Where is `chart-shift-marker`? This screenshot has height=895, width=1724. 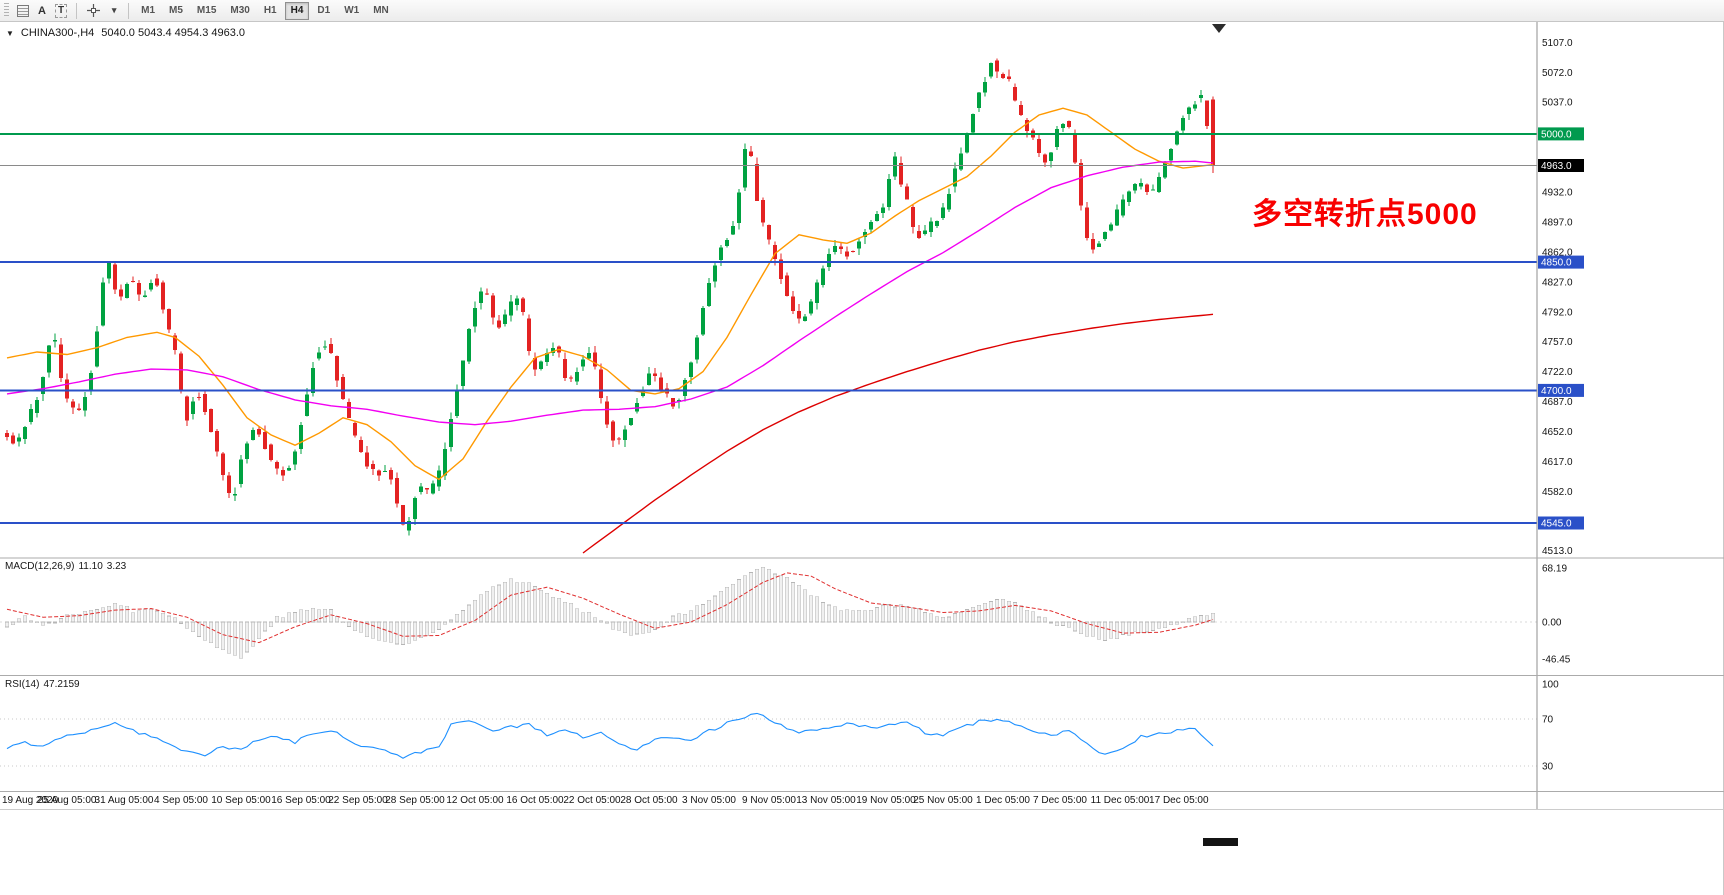 chart-shift-marker is located at coordinates (1219, 28).